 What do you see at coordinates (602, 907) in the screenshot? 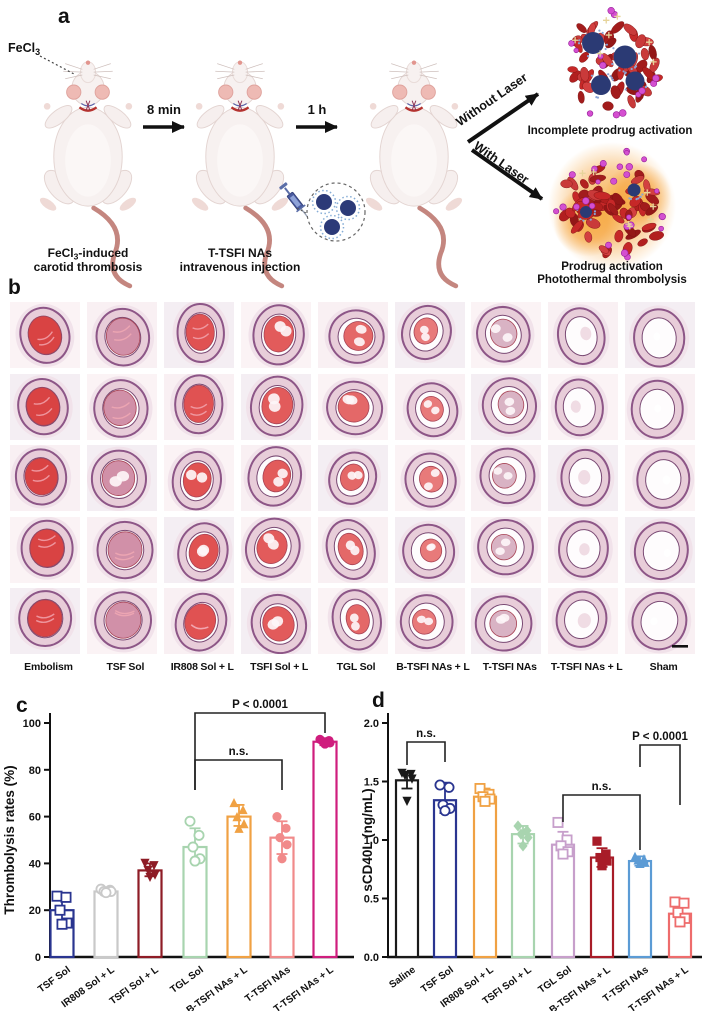
I see `bar-B-TSFI NAs + L` at bounding box center [602, 907].